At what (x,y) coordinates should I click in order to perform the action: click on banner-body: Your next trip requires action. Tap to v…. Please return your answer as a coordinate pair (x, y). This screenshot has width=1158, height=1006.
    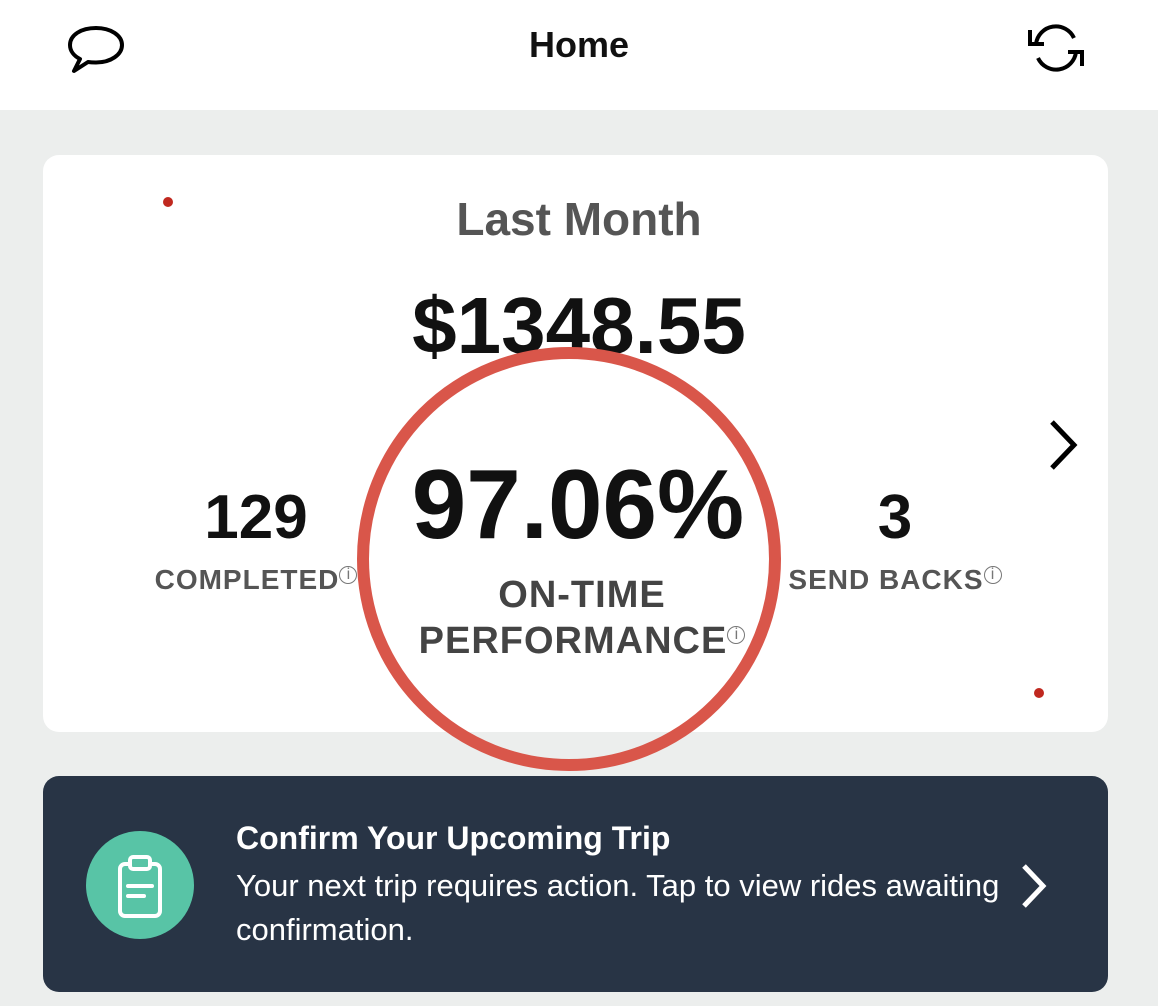
    Looking at the image, I should click on (618, 907).